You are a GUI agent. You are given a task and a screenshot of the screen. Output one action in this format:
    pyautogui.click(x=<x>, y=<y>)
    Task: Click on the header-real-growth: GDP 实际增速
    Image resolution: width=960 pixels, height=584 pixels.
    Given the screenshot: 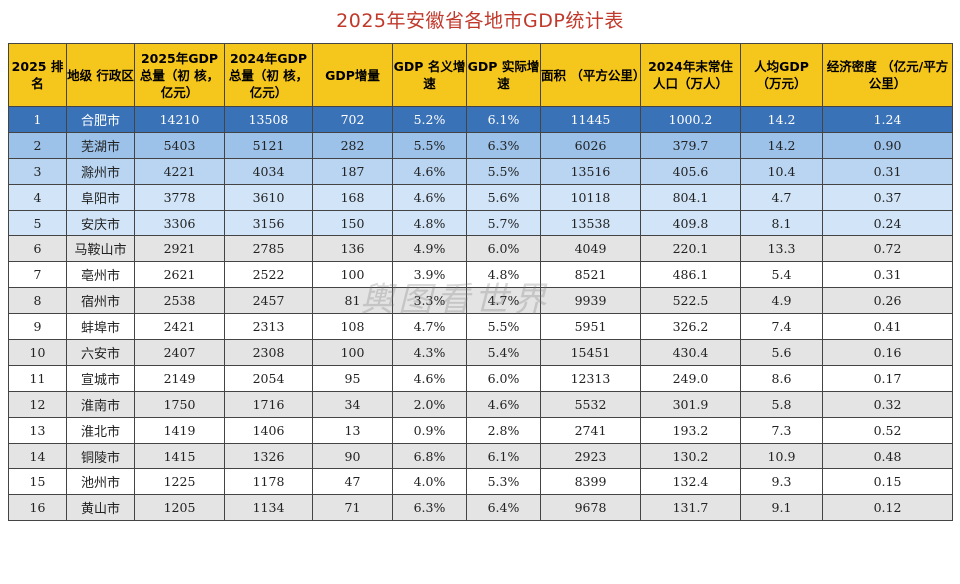 What is the action you would take?
    pyautogui.click(x=503, y=75)
    